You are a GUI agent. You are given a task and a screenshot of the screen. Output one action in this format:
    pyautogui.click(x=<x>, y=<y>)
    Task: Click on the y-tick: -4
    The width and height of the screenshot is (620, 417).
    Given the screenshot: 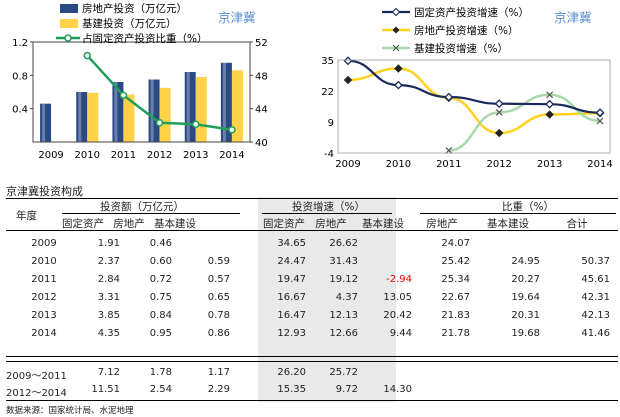 What is the action you would take?
    pyautogui.click(x=329, y=154)
    